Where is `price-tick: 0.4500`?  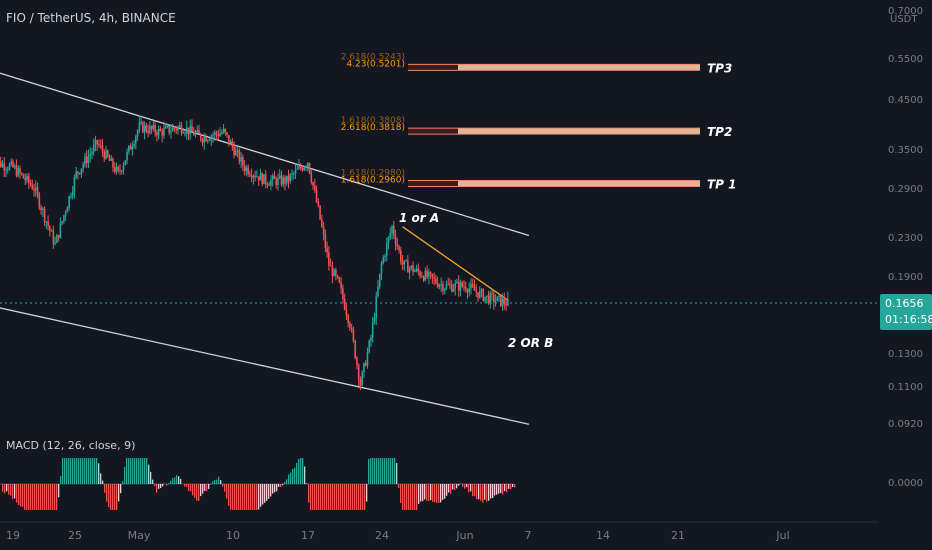 price-tick: 0.4500 is located at coordinates (905, 100).